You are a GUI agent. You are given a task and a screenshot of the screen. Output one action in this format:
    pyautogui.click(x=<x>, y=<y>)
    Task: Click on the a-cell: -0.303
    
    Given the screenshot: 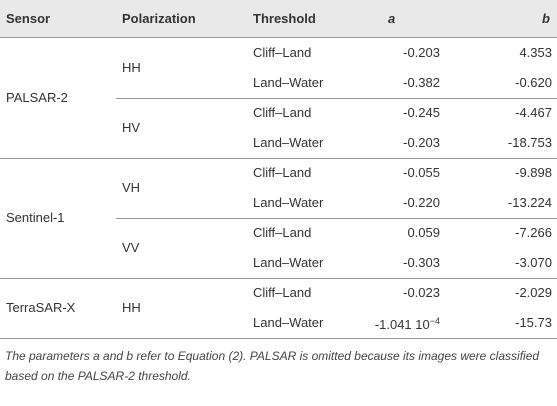 What is the action you would take?
    pyautogui.click(x=421, y=262)
    